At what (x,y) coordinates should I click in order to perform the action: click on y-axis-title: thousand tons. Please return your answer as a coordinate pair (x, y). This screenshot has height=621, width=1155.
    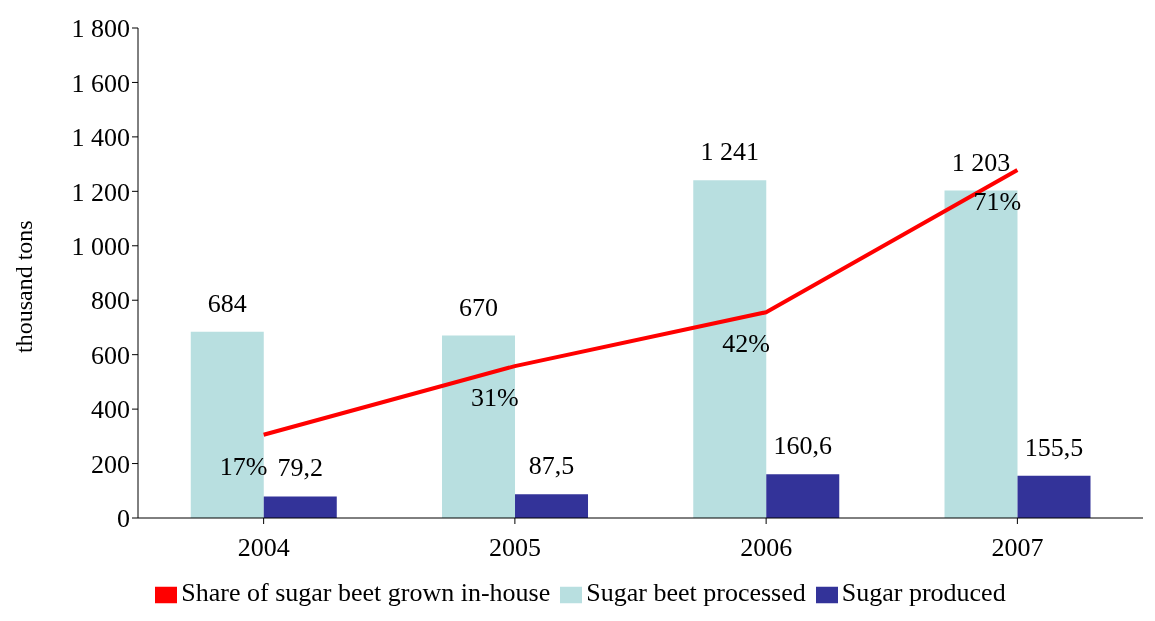
    Looking at the image, I should click on (23, 286).